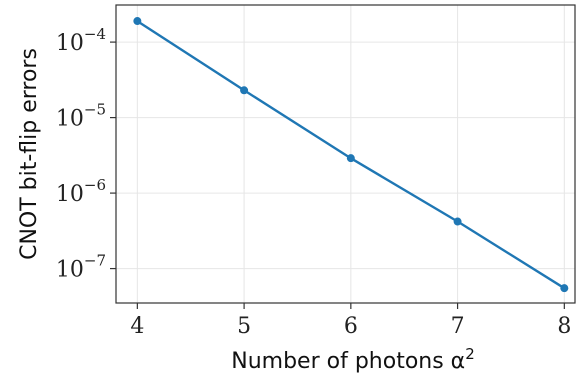  Describe the element at coordinates (352, 359) in the screenshot. I see `x-axis-label: Number of photons α2` at that location.